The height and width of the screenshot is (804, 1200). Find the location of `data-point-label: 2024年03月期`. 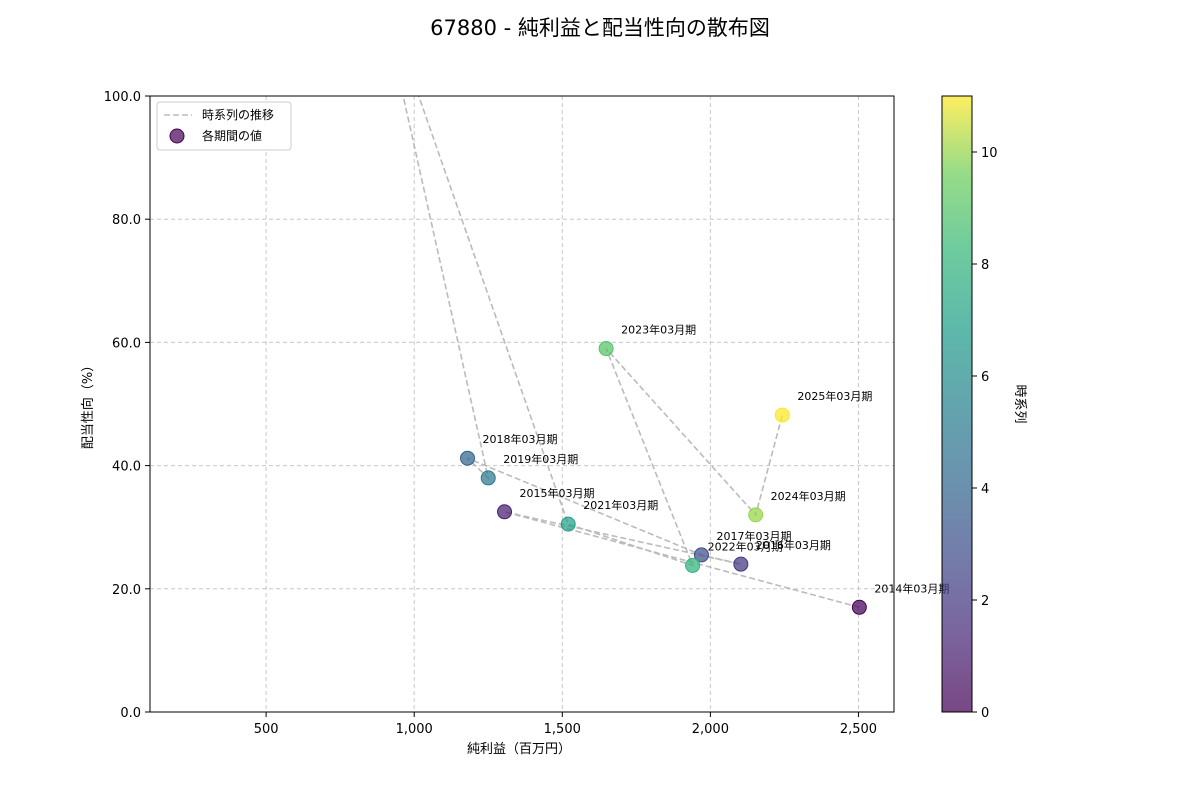

data-point-label: 2024年03月期 is located at coordinates (808, 496).